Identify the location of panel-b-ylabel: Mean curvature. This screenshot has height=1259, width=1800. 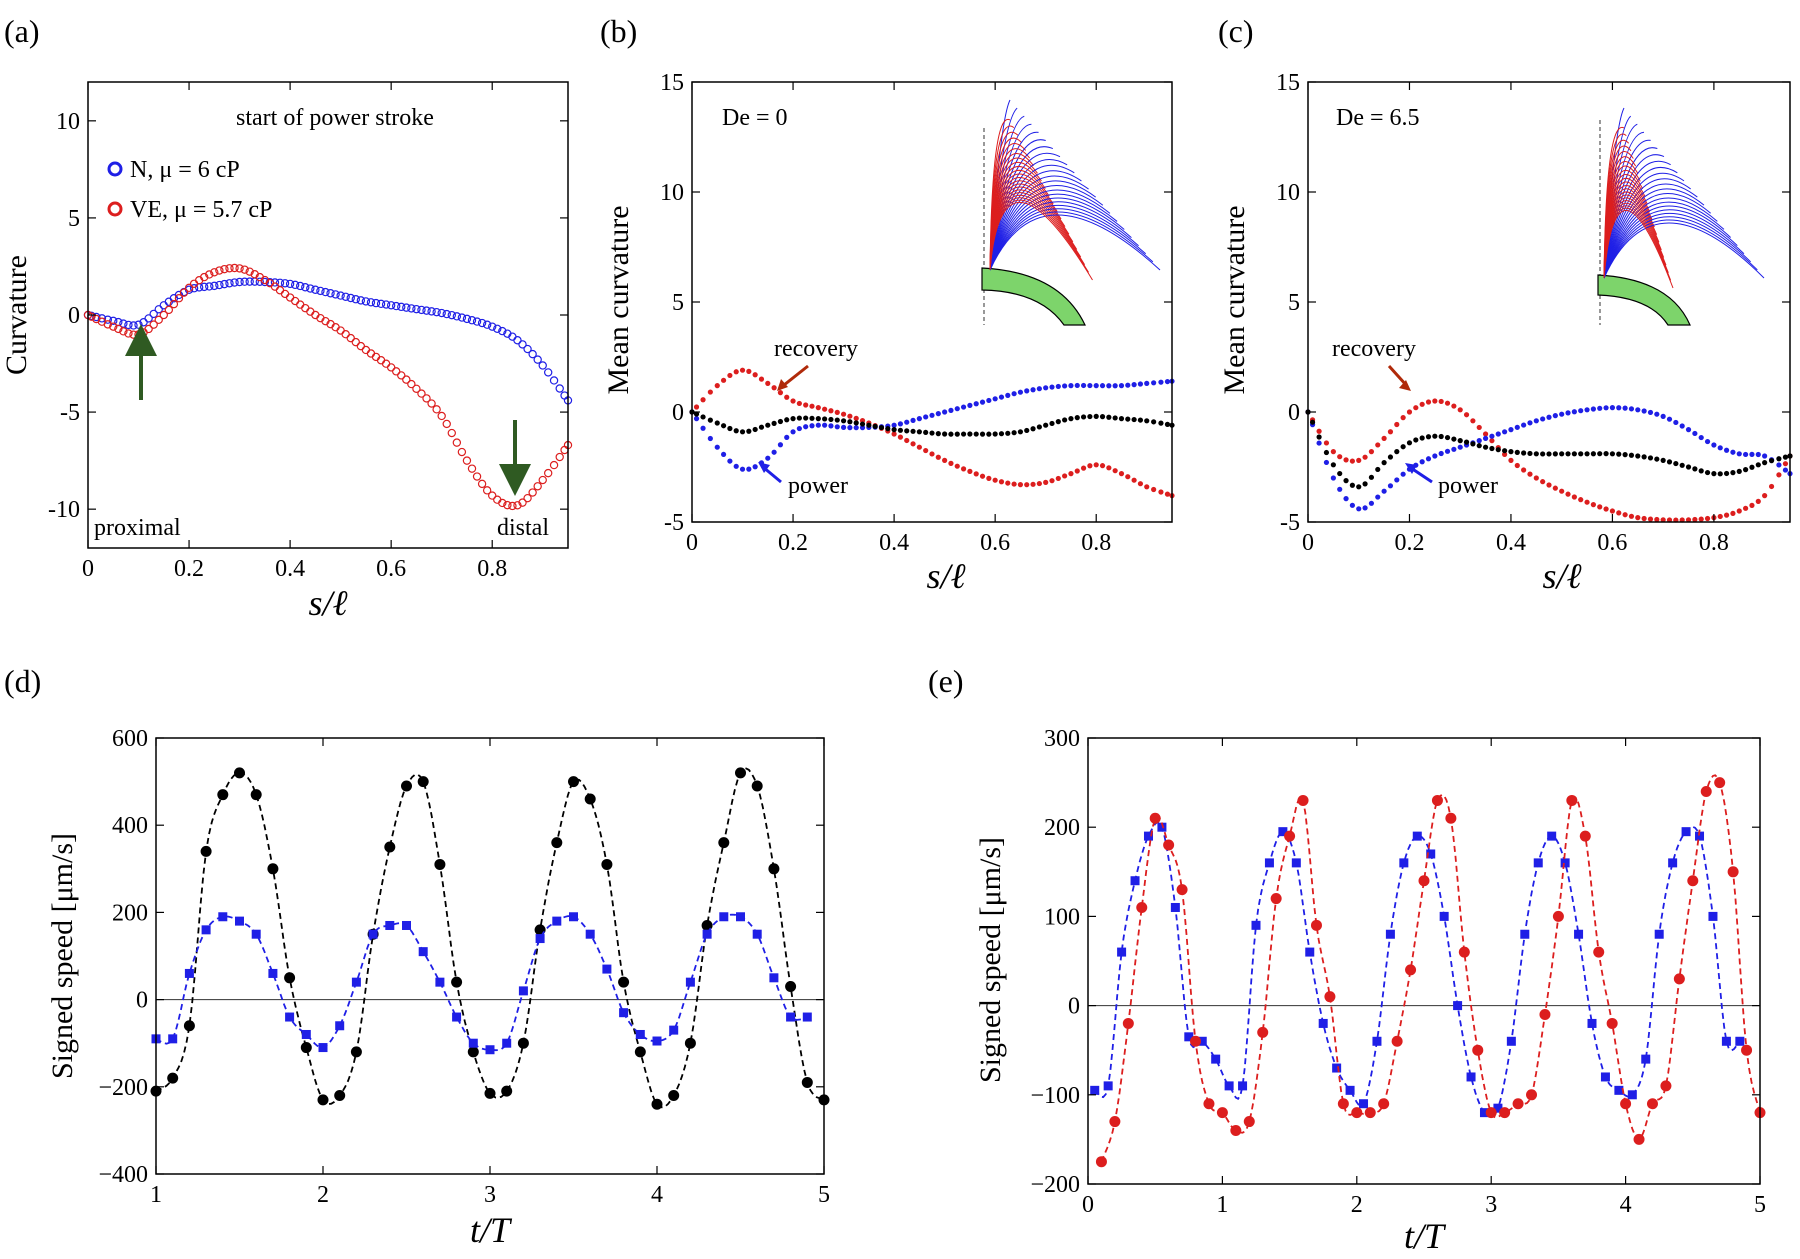
(618, 299).